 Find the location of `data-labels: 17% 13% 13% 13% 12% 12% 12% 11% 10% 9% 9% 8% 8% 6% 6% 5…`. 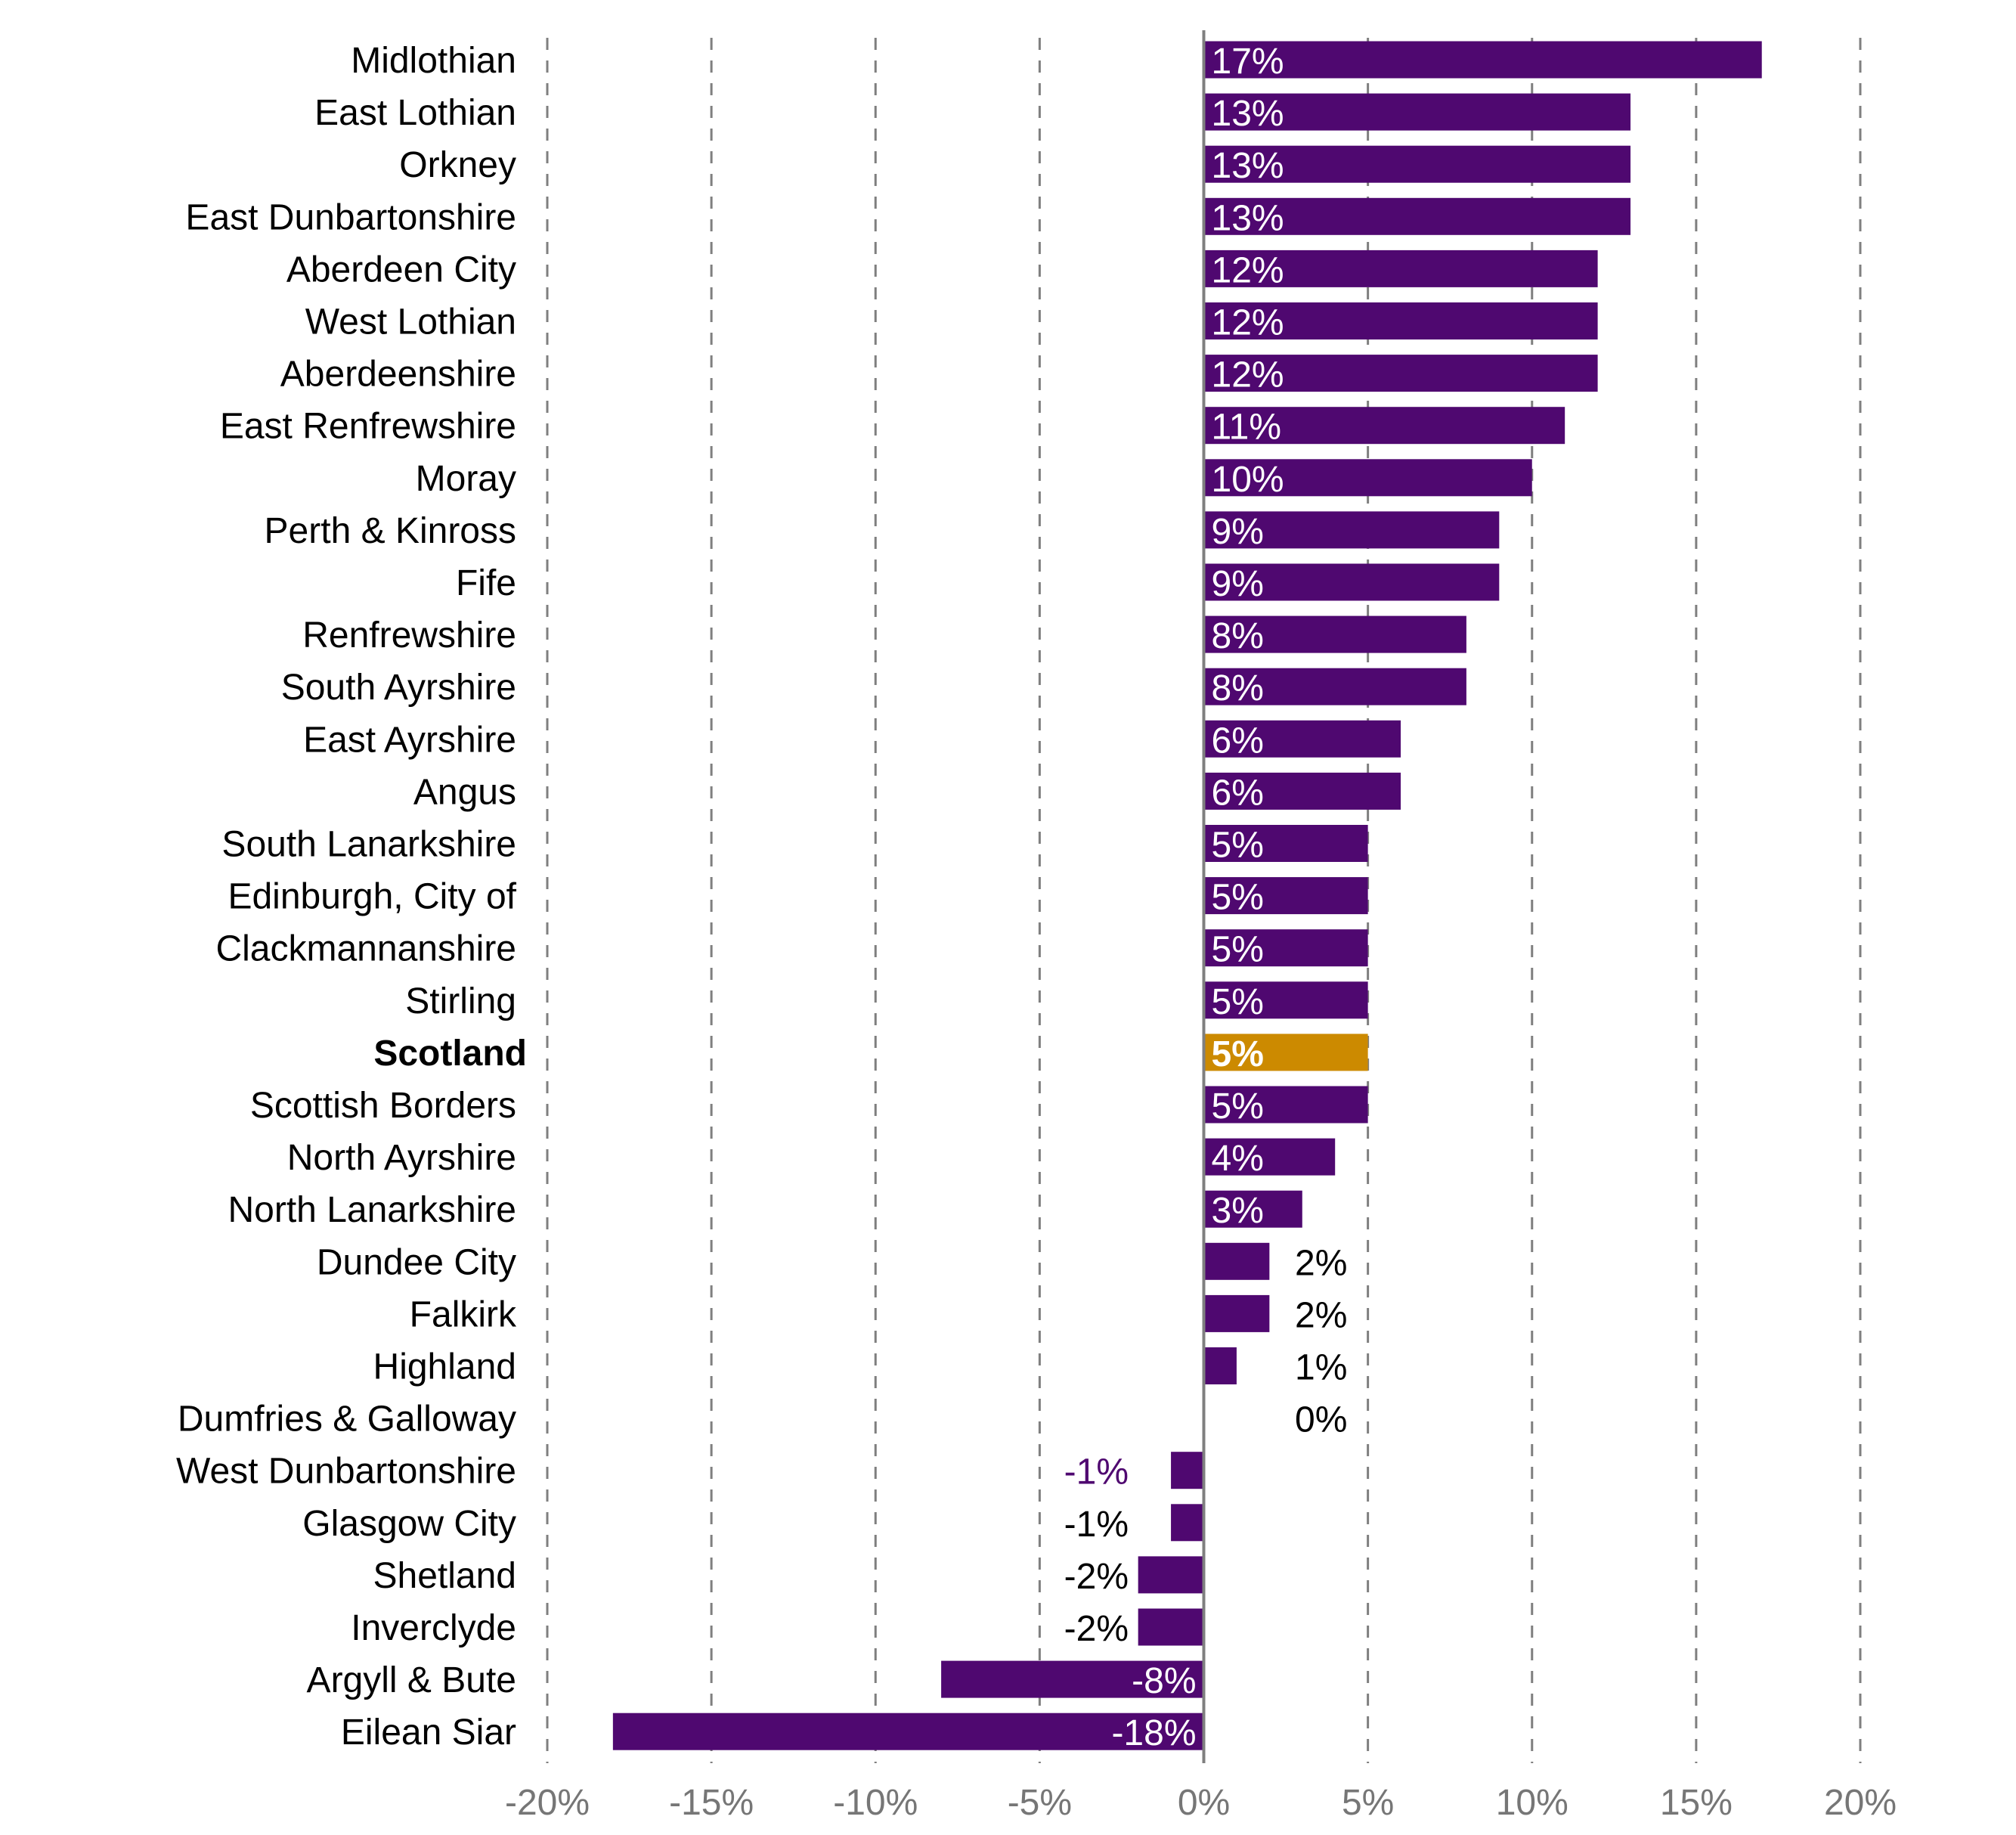

data-labels: 17% 13% 13% 13% 12% 12% 12% 11% 10% 9% 9% 8% 8% 6% 6% 5… is located at coordinates (1206, 898).